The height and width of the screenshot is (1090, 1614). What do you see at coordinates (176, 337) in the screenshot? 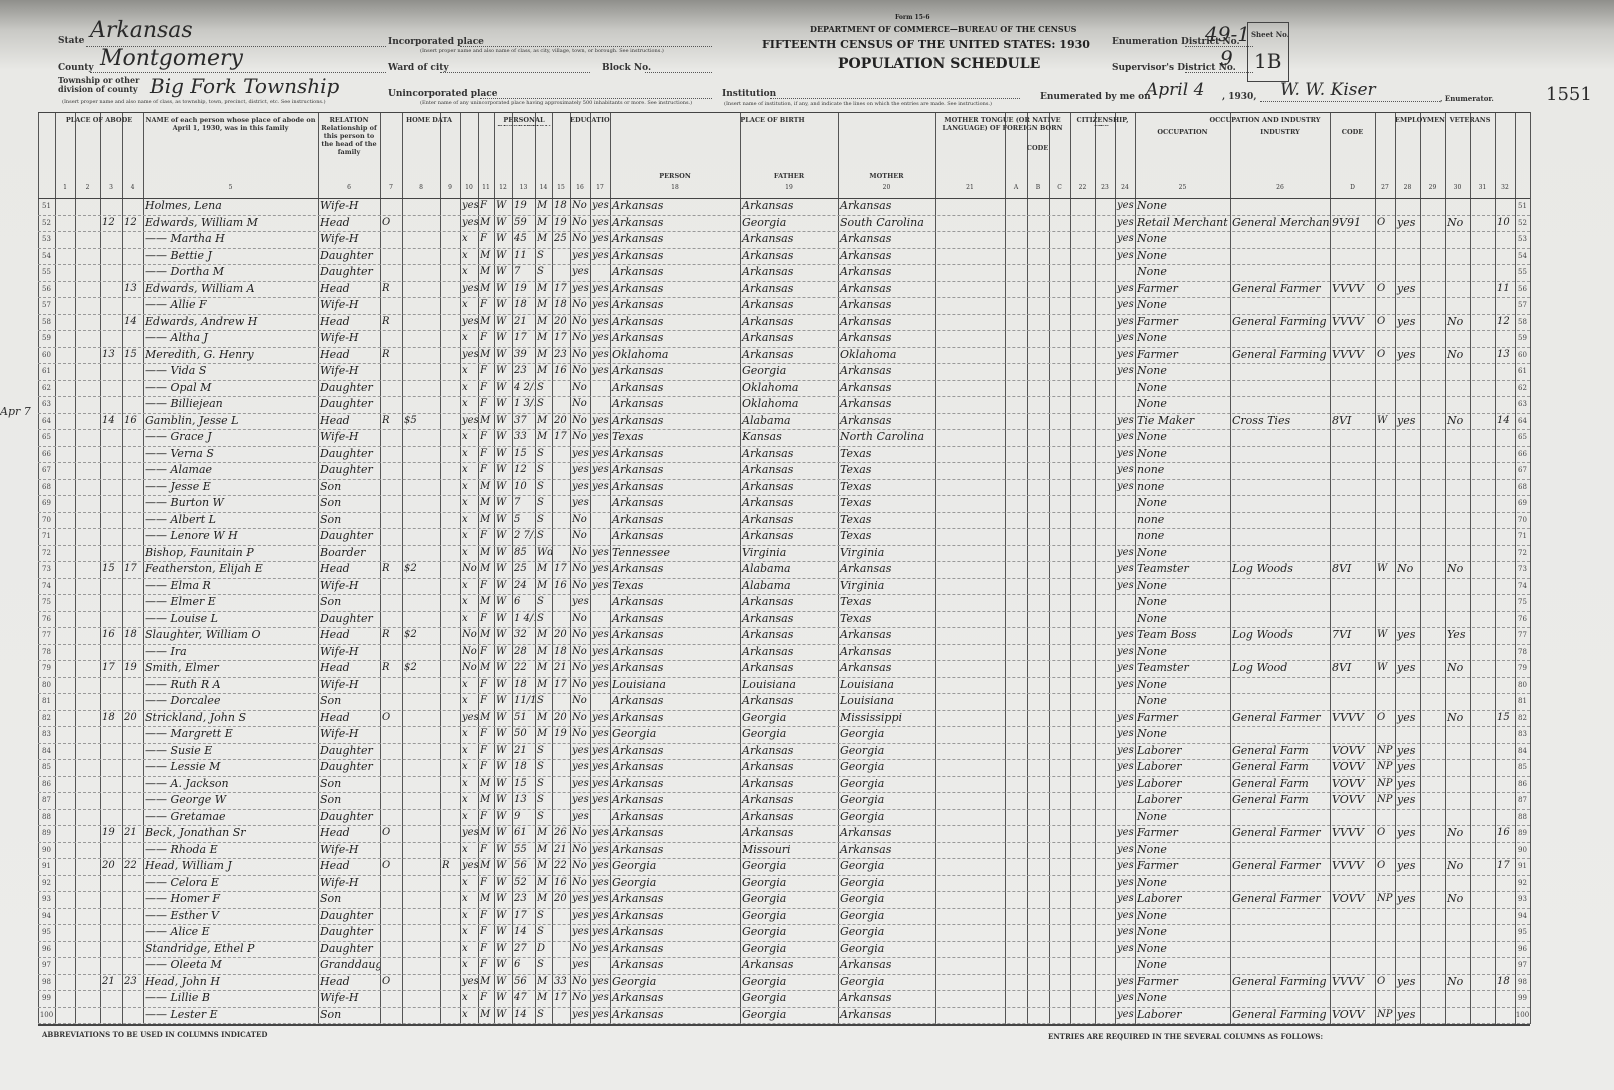
I see `cell-name: —— Altha J` at bounding box center [176, 337].